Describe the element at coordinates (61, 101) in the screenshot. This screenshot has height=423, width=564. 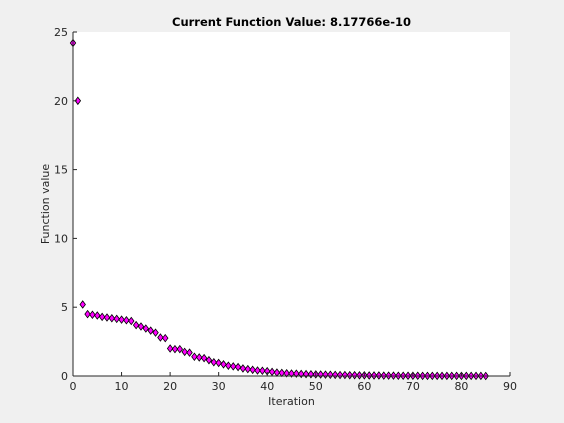
I see `y-tick-label: 20` at that location.